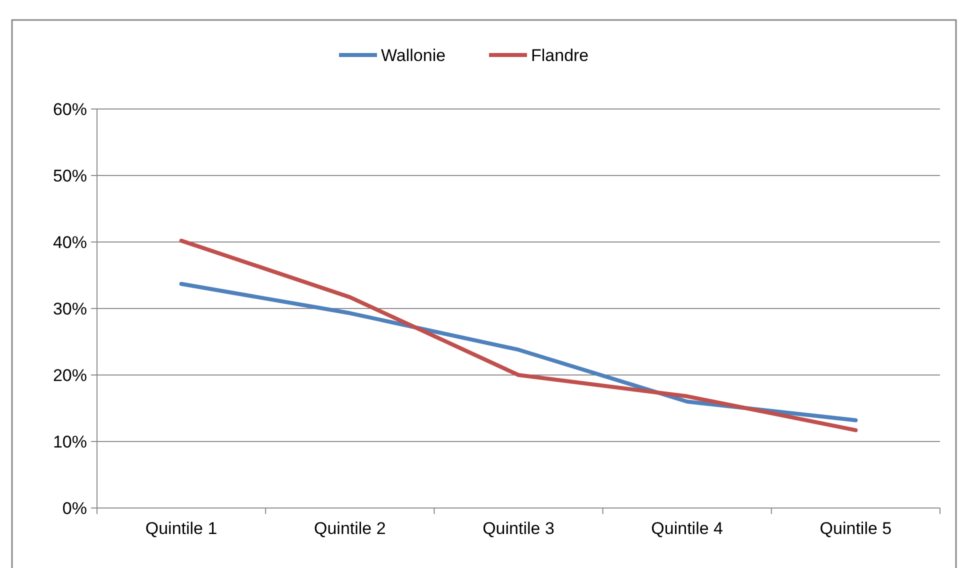 This screenshot has height=568, width=958. I want to click on x-tick-label: Quintile 4, so click(687, 528).